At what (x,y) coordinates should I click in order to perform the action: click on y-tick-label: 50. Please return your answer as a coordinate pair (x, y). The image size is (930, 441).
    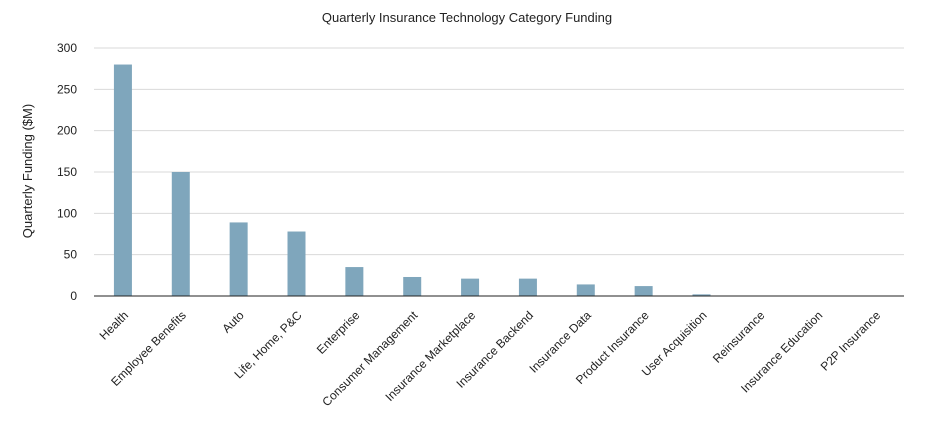
    Looking at the image, I should click on (71, 255).